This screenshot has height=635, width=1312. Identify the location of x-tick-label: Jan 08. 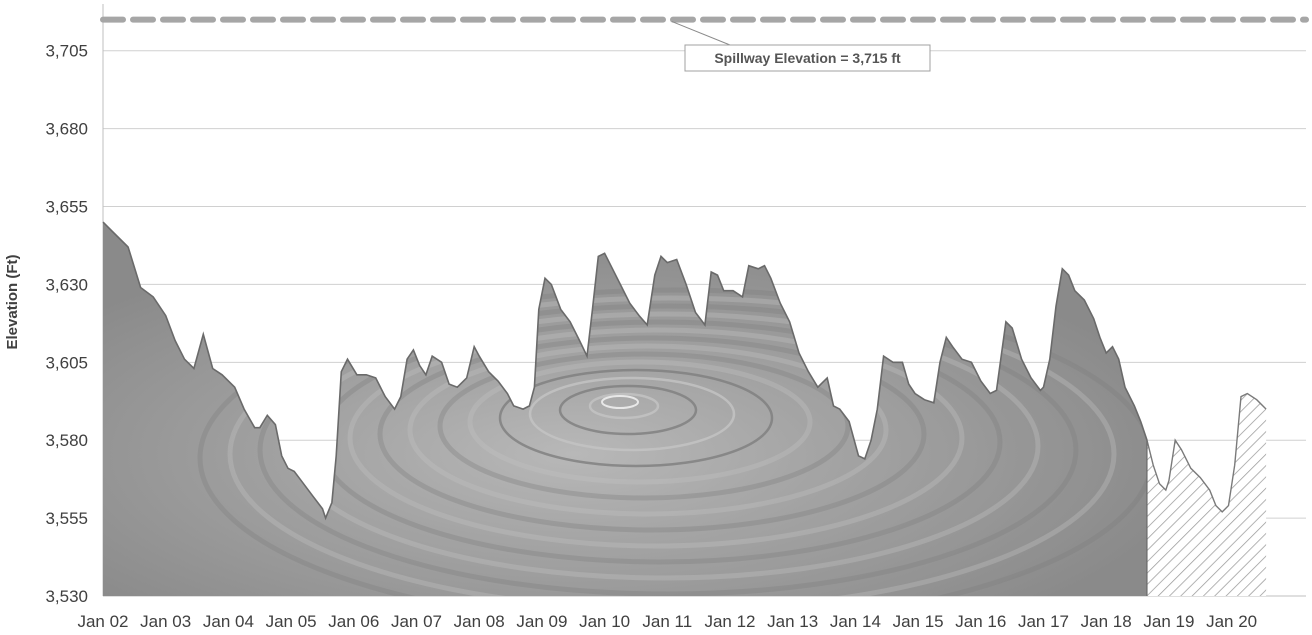
(479, 621).